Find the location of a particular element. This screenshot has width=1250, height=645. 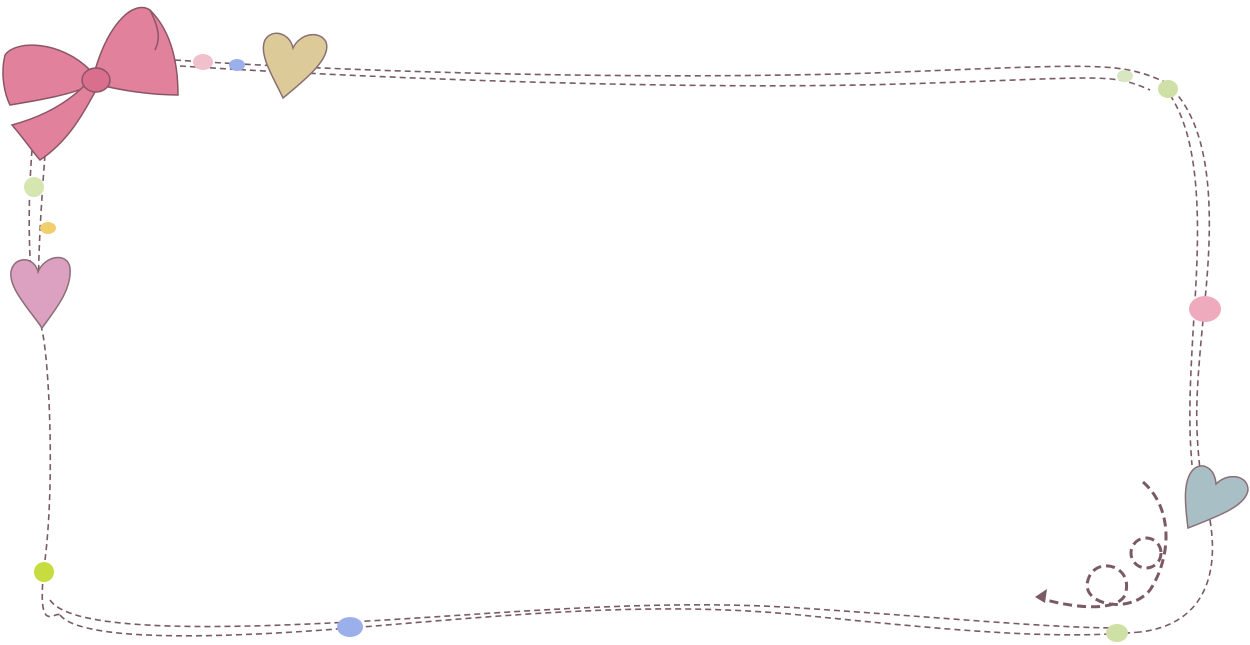

border-right-outer is located at coordinates (1187, 276).